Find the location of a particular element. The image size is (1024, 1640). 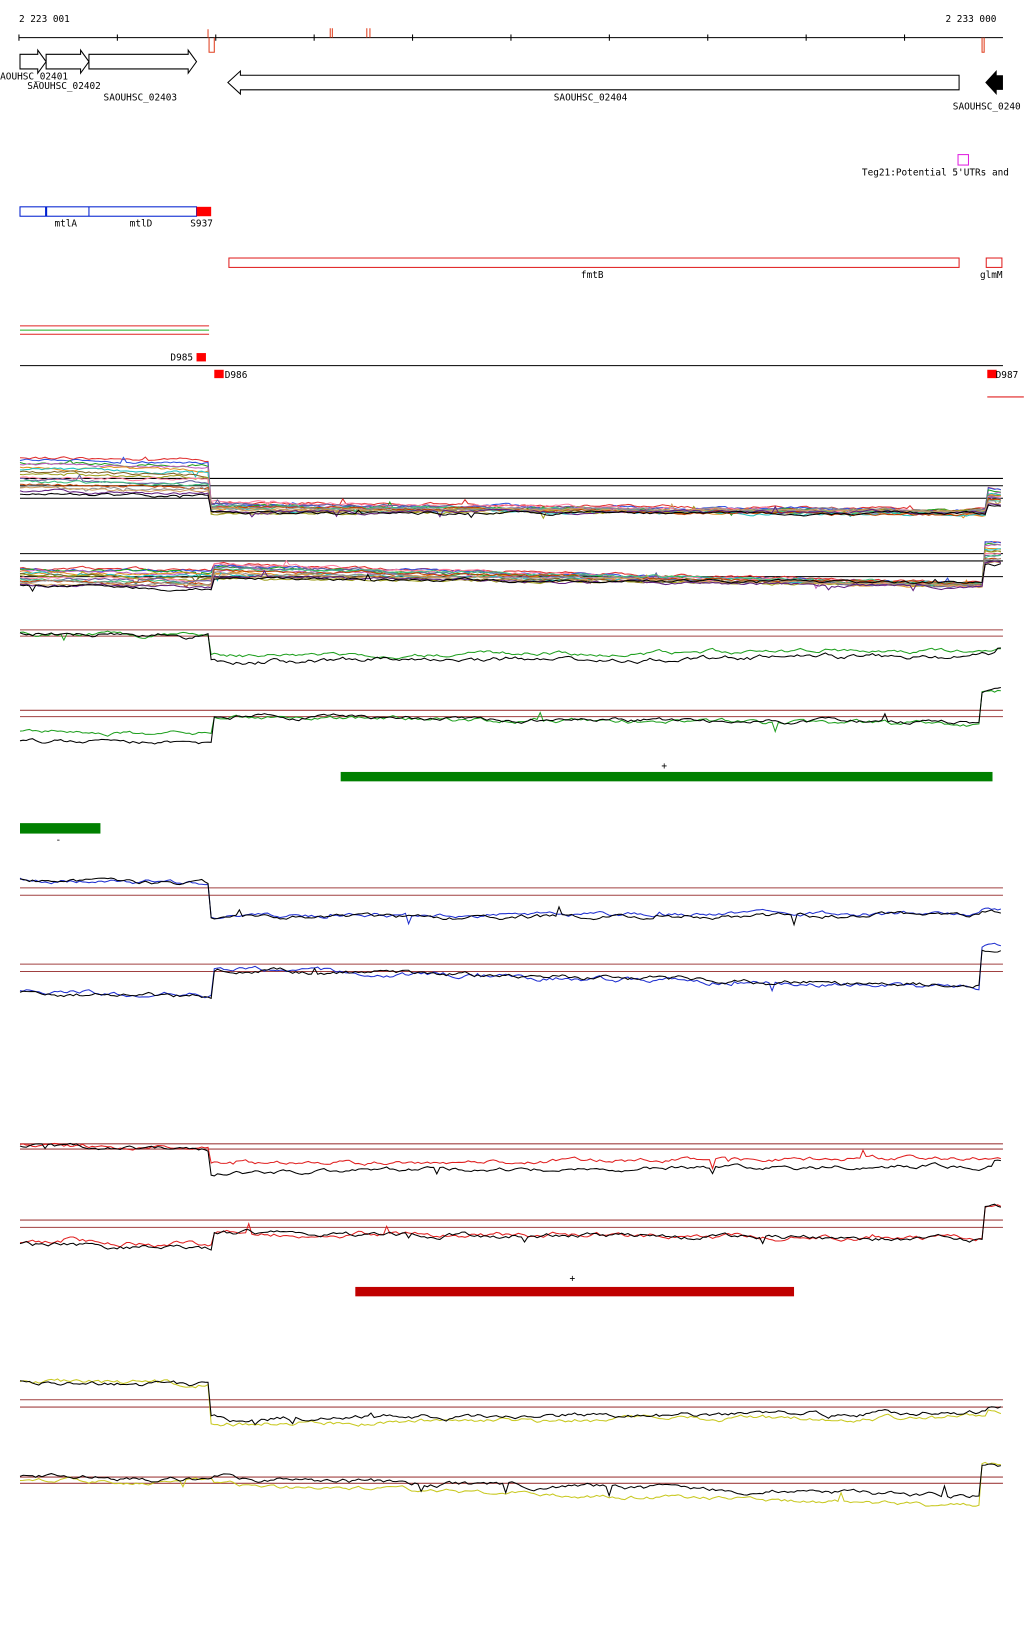

region-label: D986 is located at coordinates (236, 375).